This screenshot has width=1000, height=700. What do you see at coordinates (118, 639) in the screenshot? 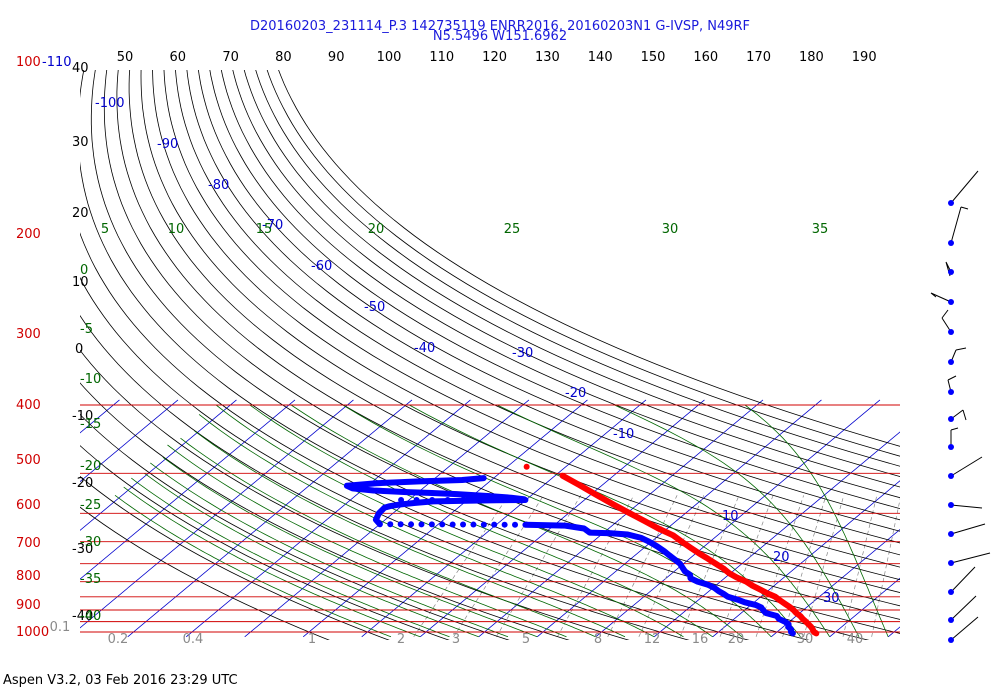
I see `mixing-ratio-label: 0.2` at bounding box center [118, 639].